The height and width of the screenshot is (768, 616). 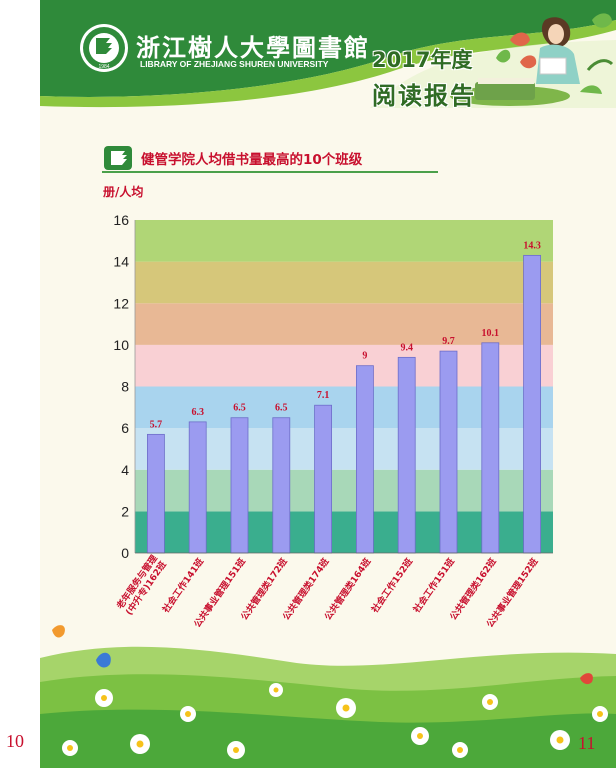 I want to click on page-number-right: 11, so click(x=587, y=743).